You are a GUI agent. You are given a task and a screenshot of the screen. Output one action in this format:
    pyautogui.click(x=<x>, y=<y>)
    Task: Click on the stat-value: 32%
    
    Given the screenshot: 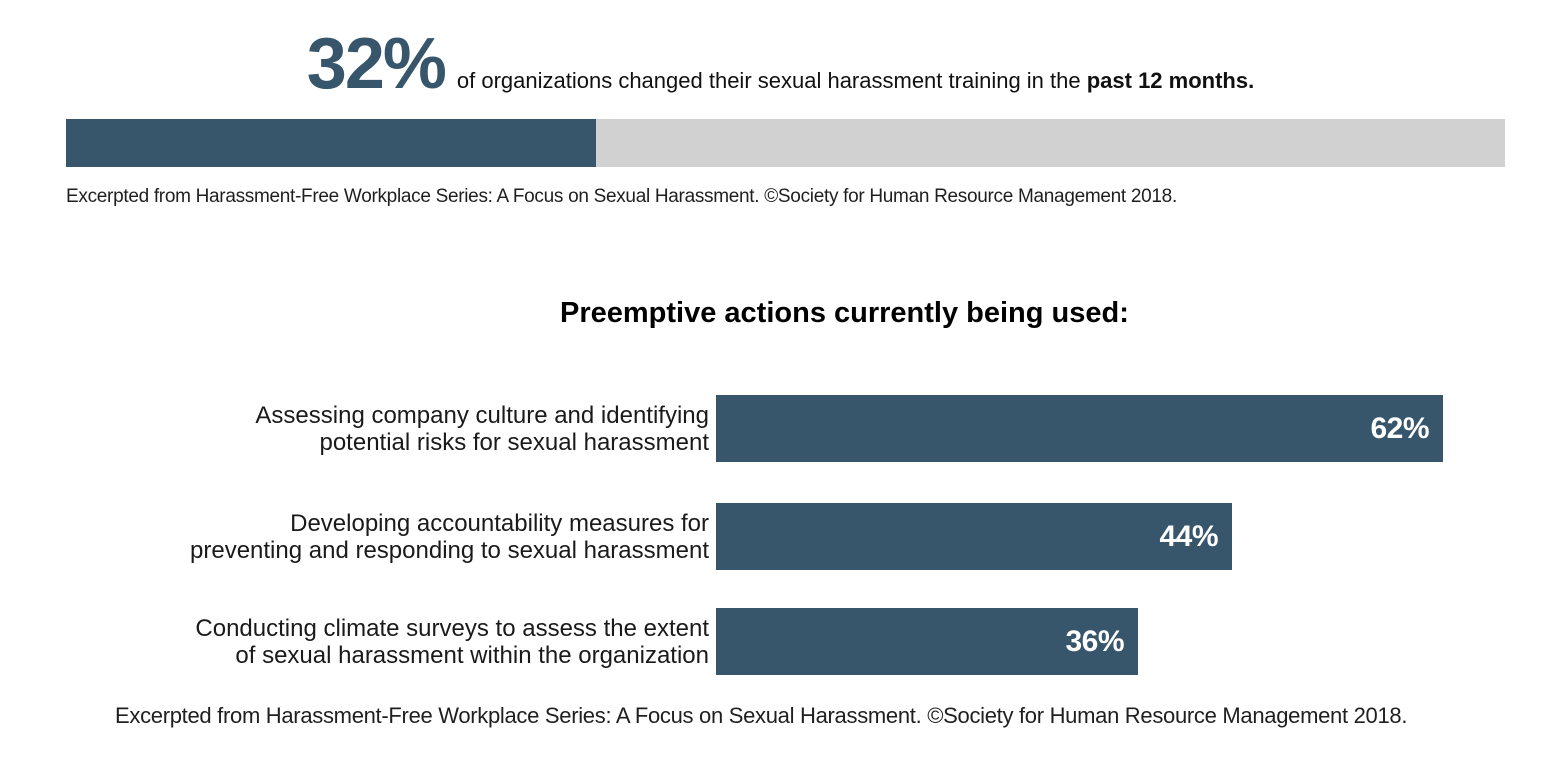 What is the action you would take?
    pyautogui.click(x=376, y=64)
    